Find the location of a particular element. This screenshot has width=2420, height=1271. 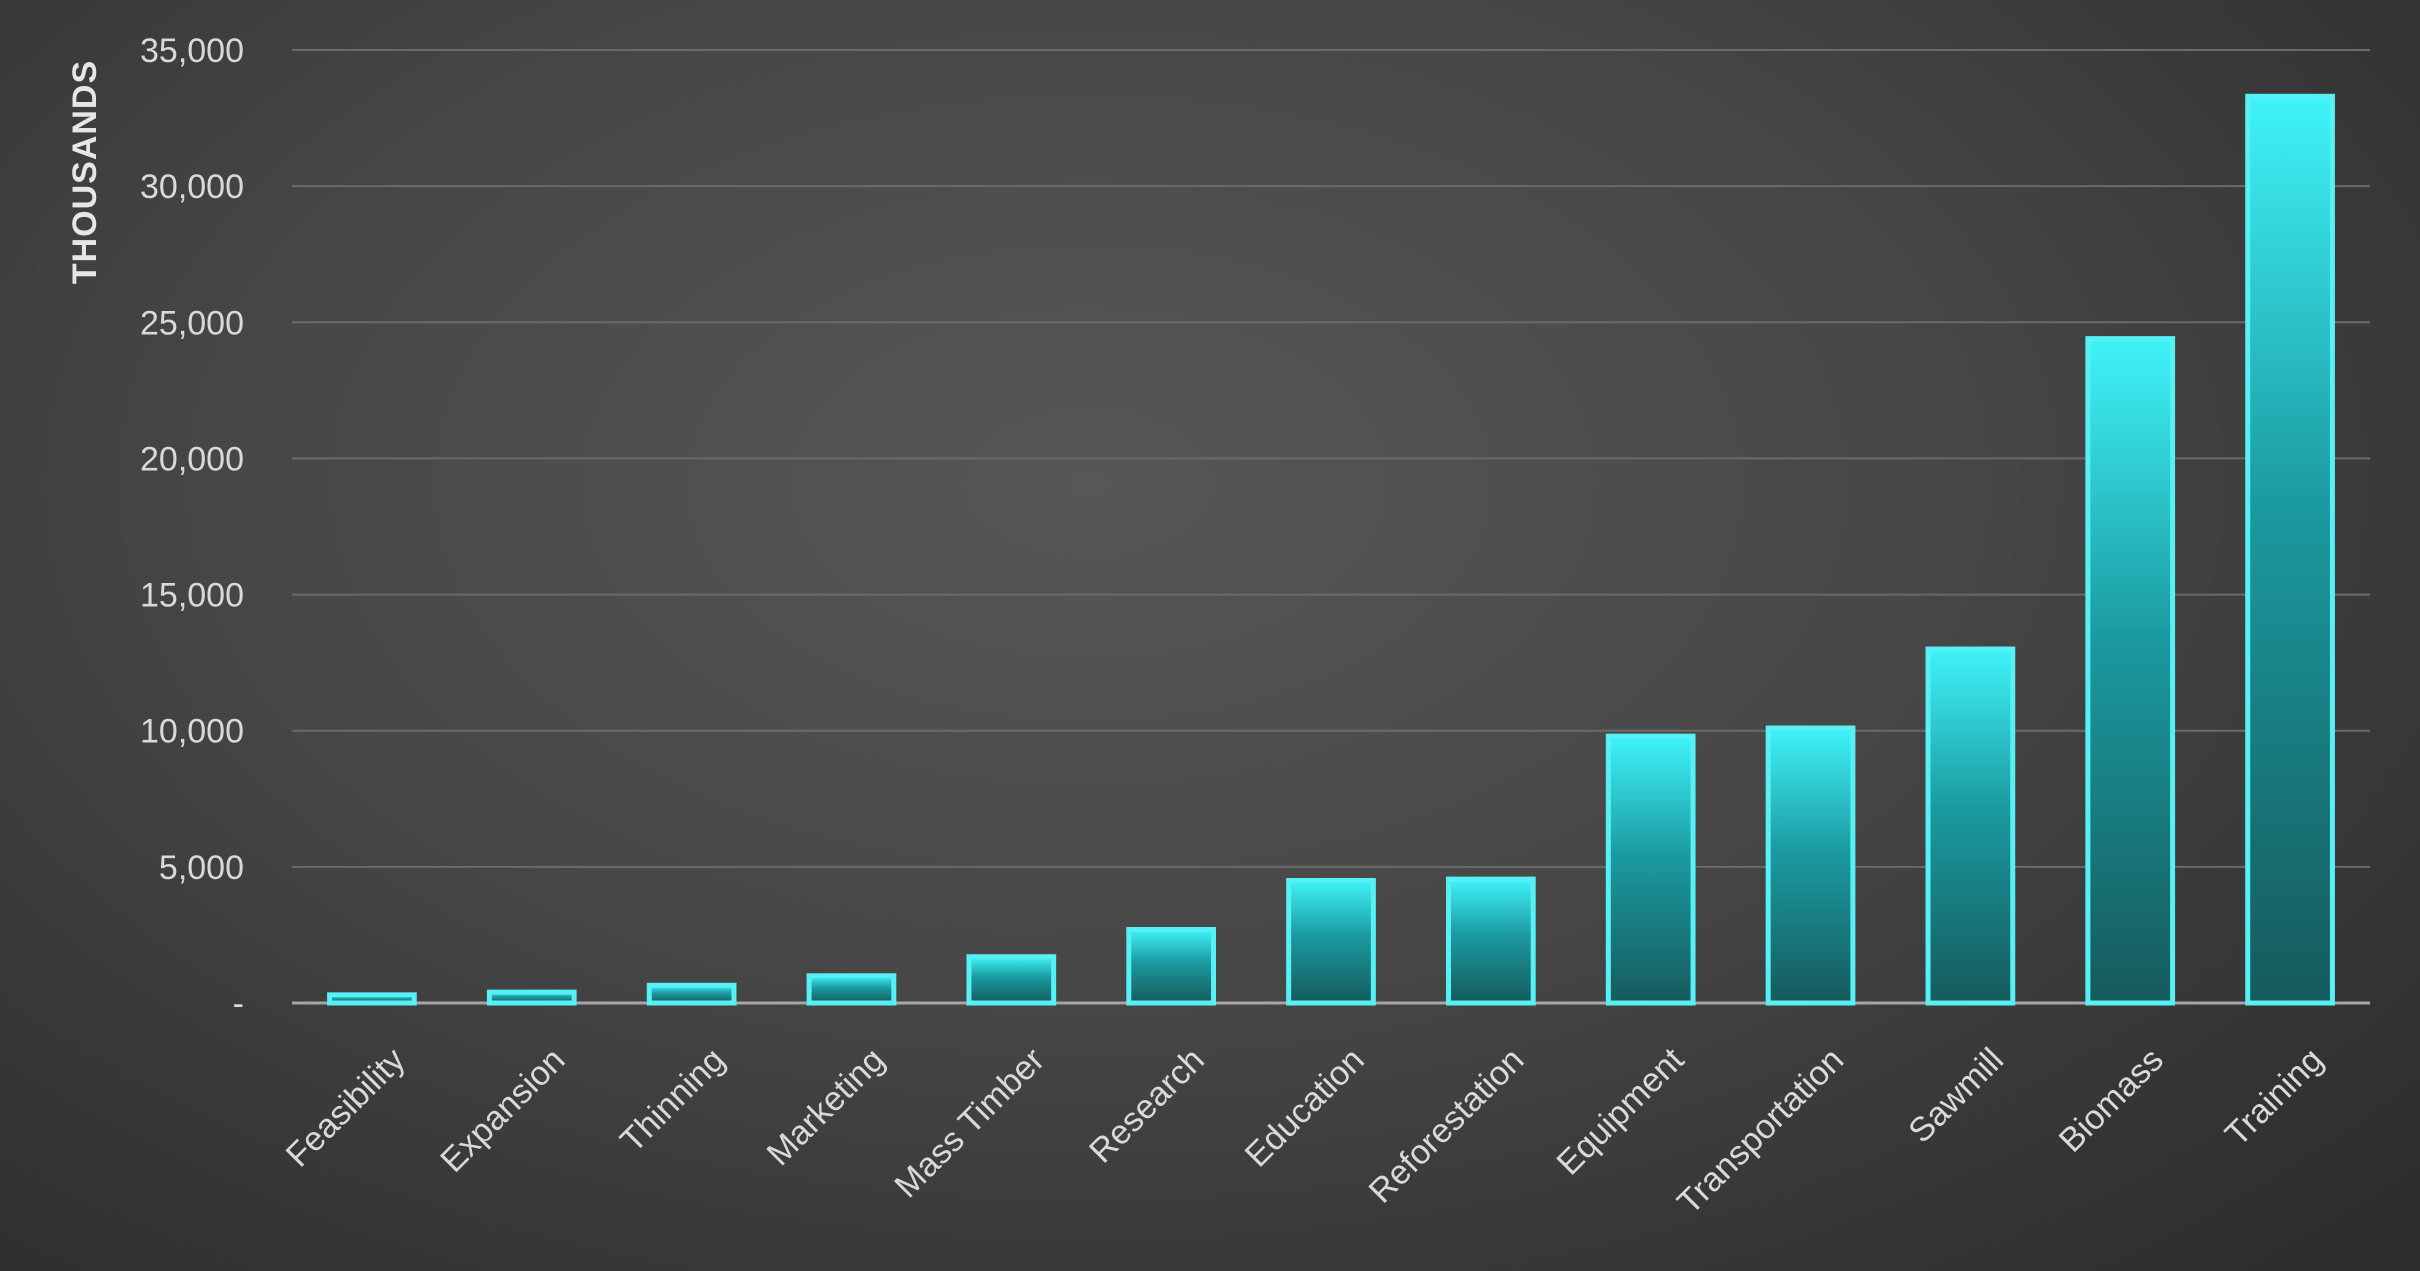

bar-transportation is located at coordinates (1810, 865).